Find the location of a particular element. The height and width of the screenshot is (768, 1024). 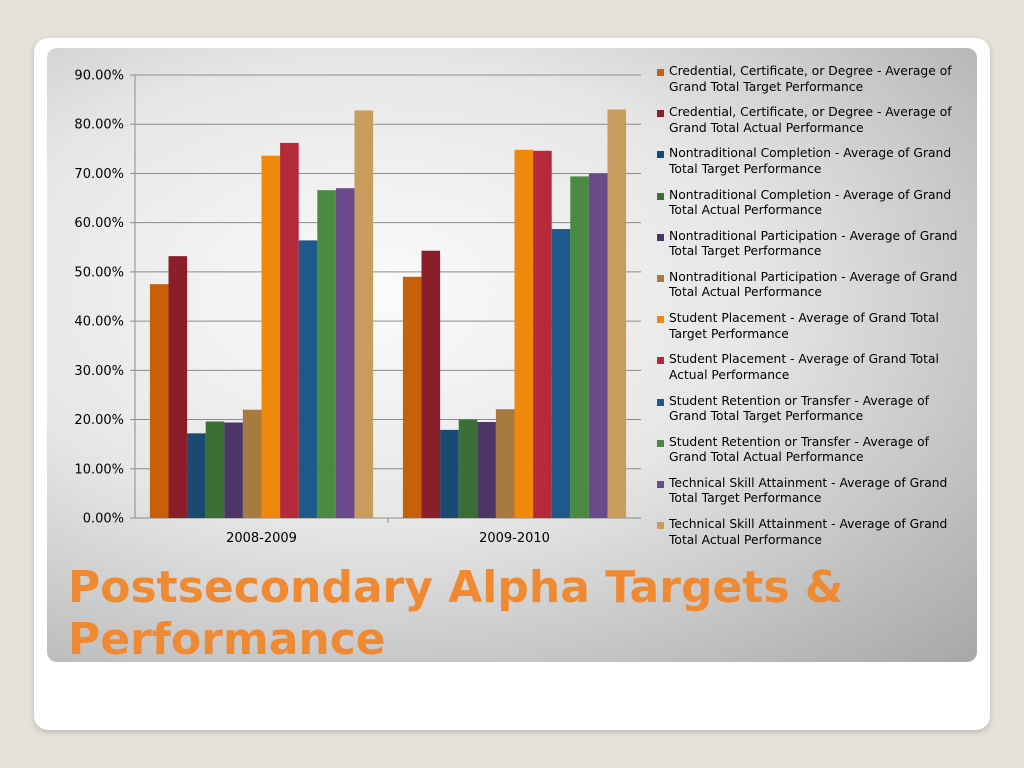

x-tick-label: 2008-2009 is located at coordinates (261, 538).